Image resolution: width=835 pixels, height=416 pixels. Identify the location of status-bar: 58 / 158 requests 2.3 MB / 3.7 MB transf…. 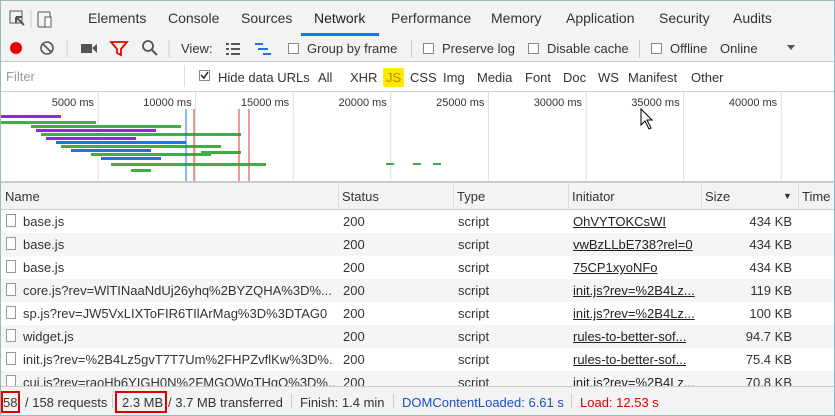
(417, 400).